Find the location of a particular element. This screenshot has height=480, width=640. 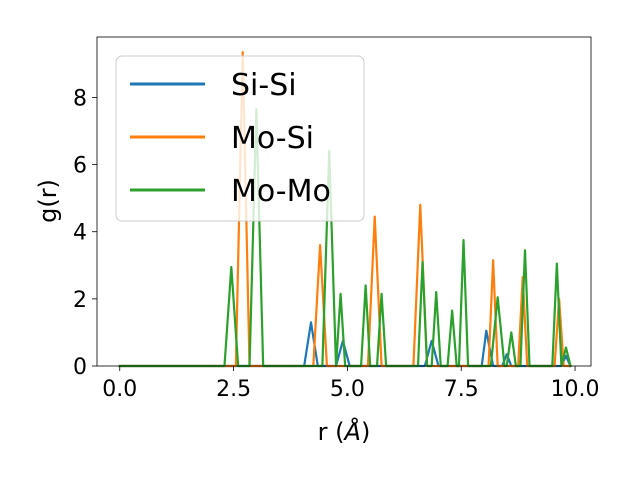

x-axis-unit: Å is located at coordinates (352, 431).